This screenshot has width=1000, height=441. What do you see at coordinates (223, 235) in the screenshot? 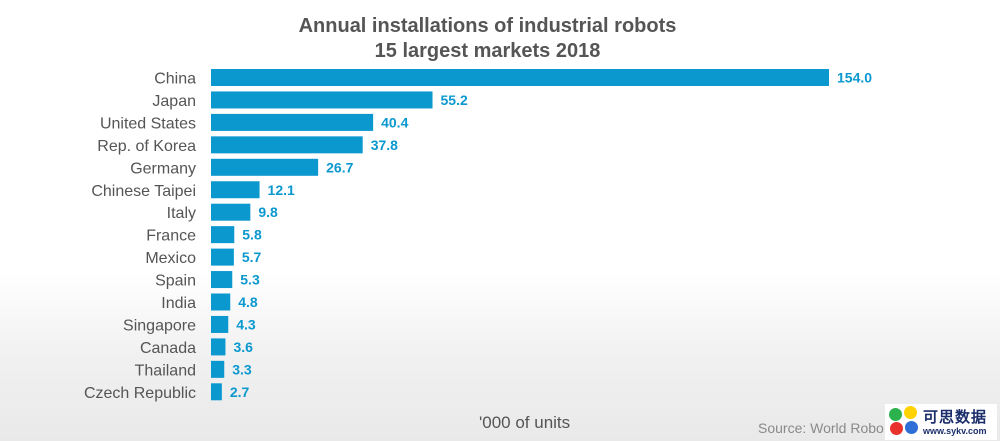
I see `bar-france` at bounding box center [223, 235].